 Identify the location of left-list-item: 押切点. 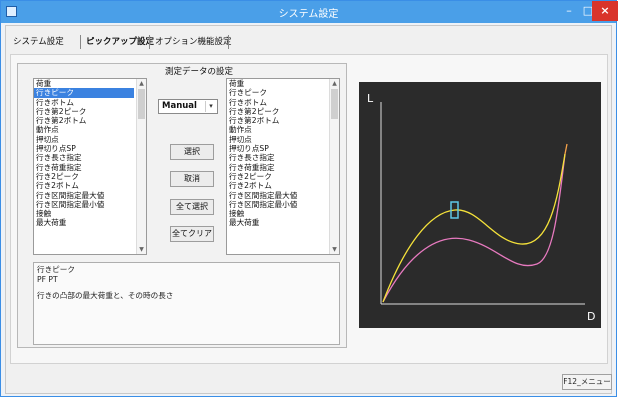
(47, 139).